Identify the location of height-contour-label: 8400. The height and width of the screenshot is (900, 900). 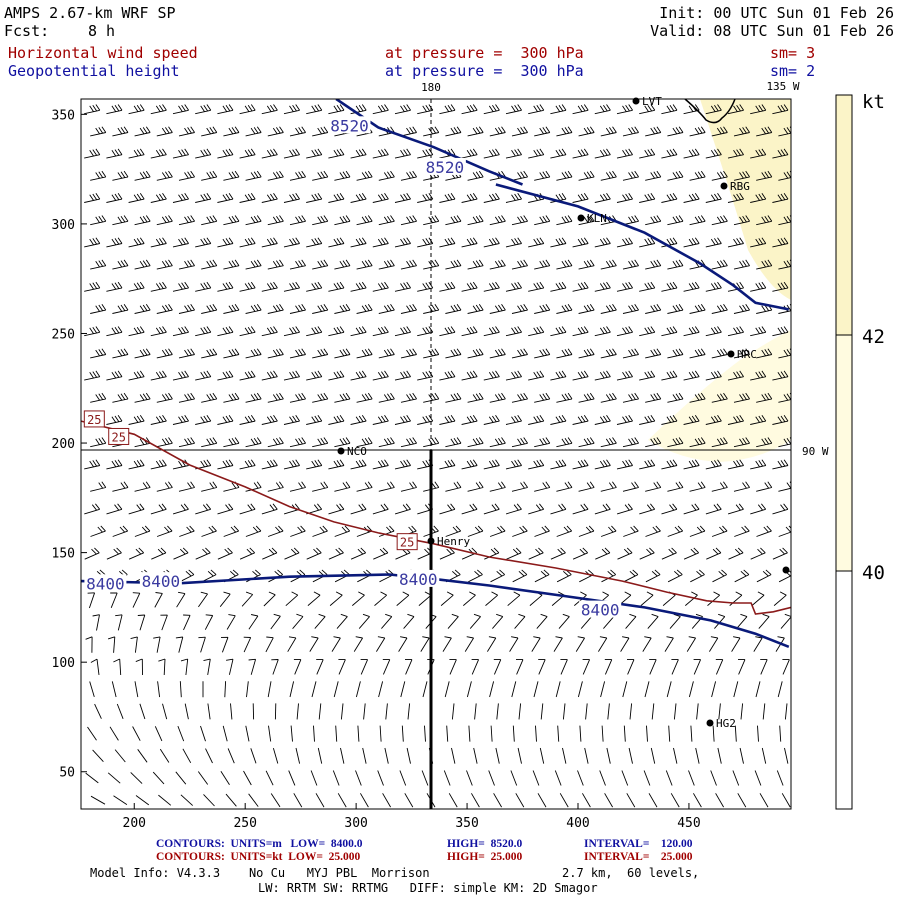
(161, 581).